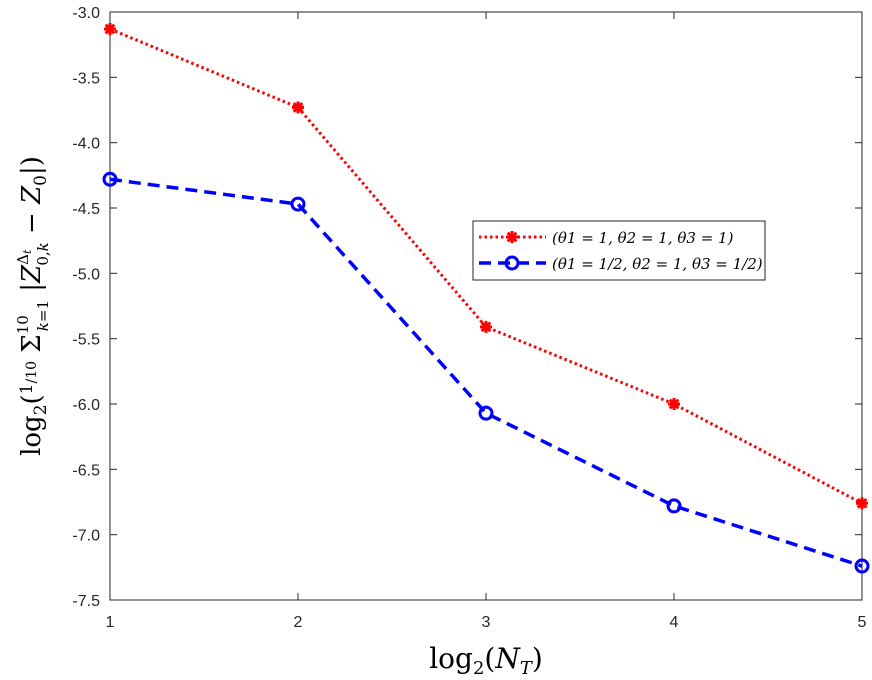  Describe the element at coordinates (86, 209) in the screenshot. I see `y-tick-label: -4.5` at that location.